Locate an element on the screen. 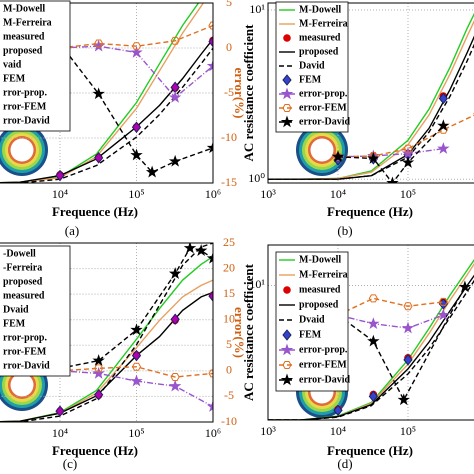 The height and width of the screenshot is (474, 474). y2-tick-label: -5 is located at coordinates (229, 395).